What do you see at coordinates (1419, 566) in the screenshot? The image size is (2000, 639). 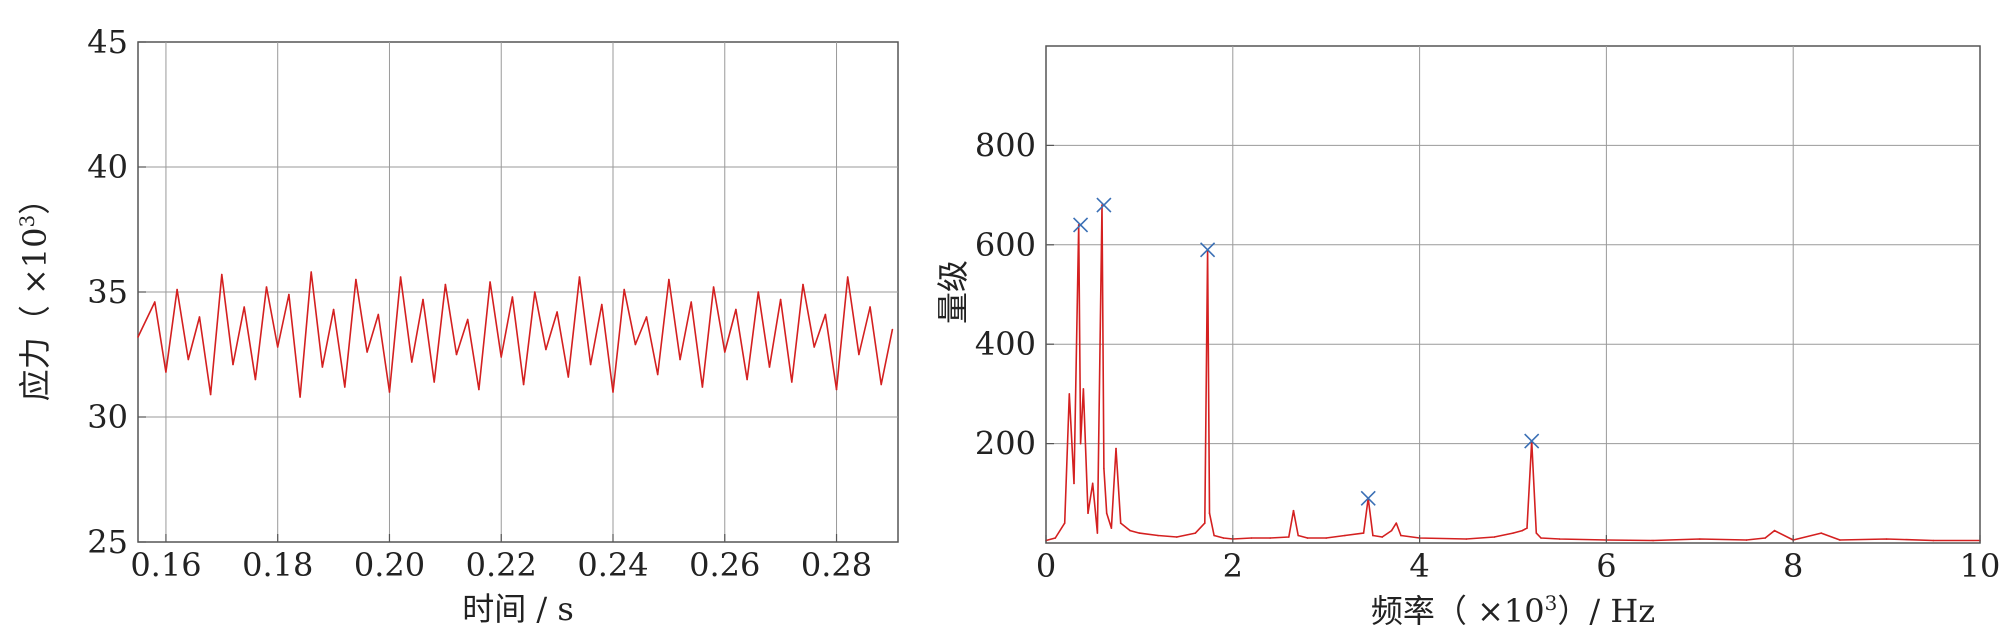 I see `spectrum-x-tick-label: 4` at bounding box center [1419, 566].